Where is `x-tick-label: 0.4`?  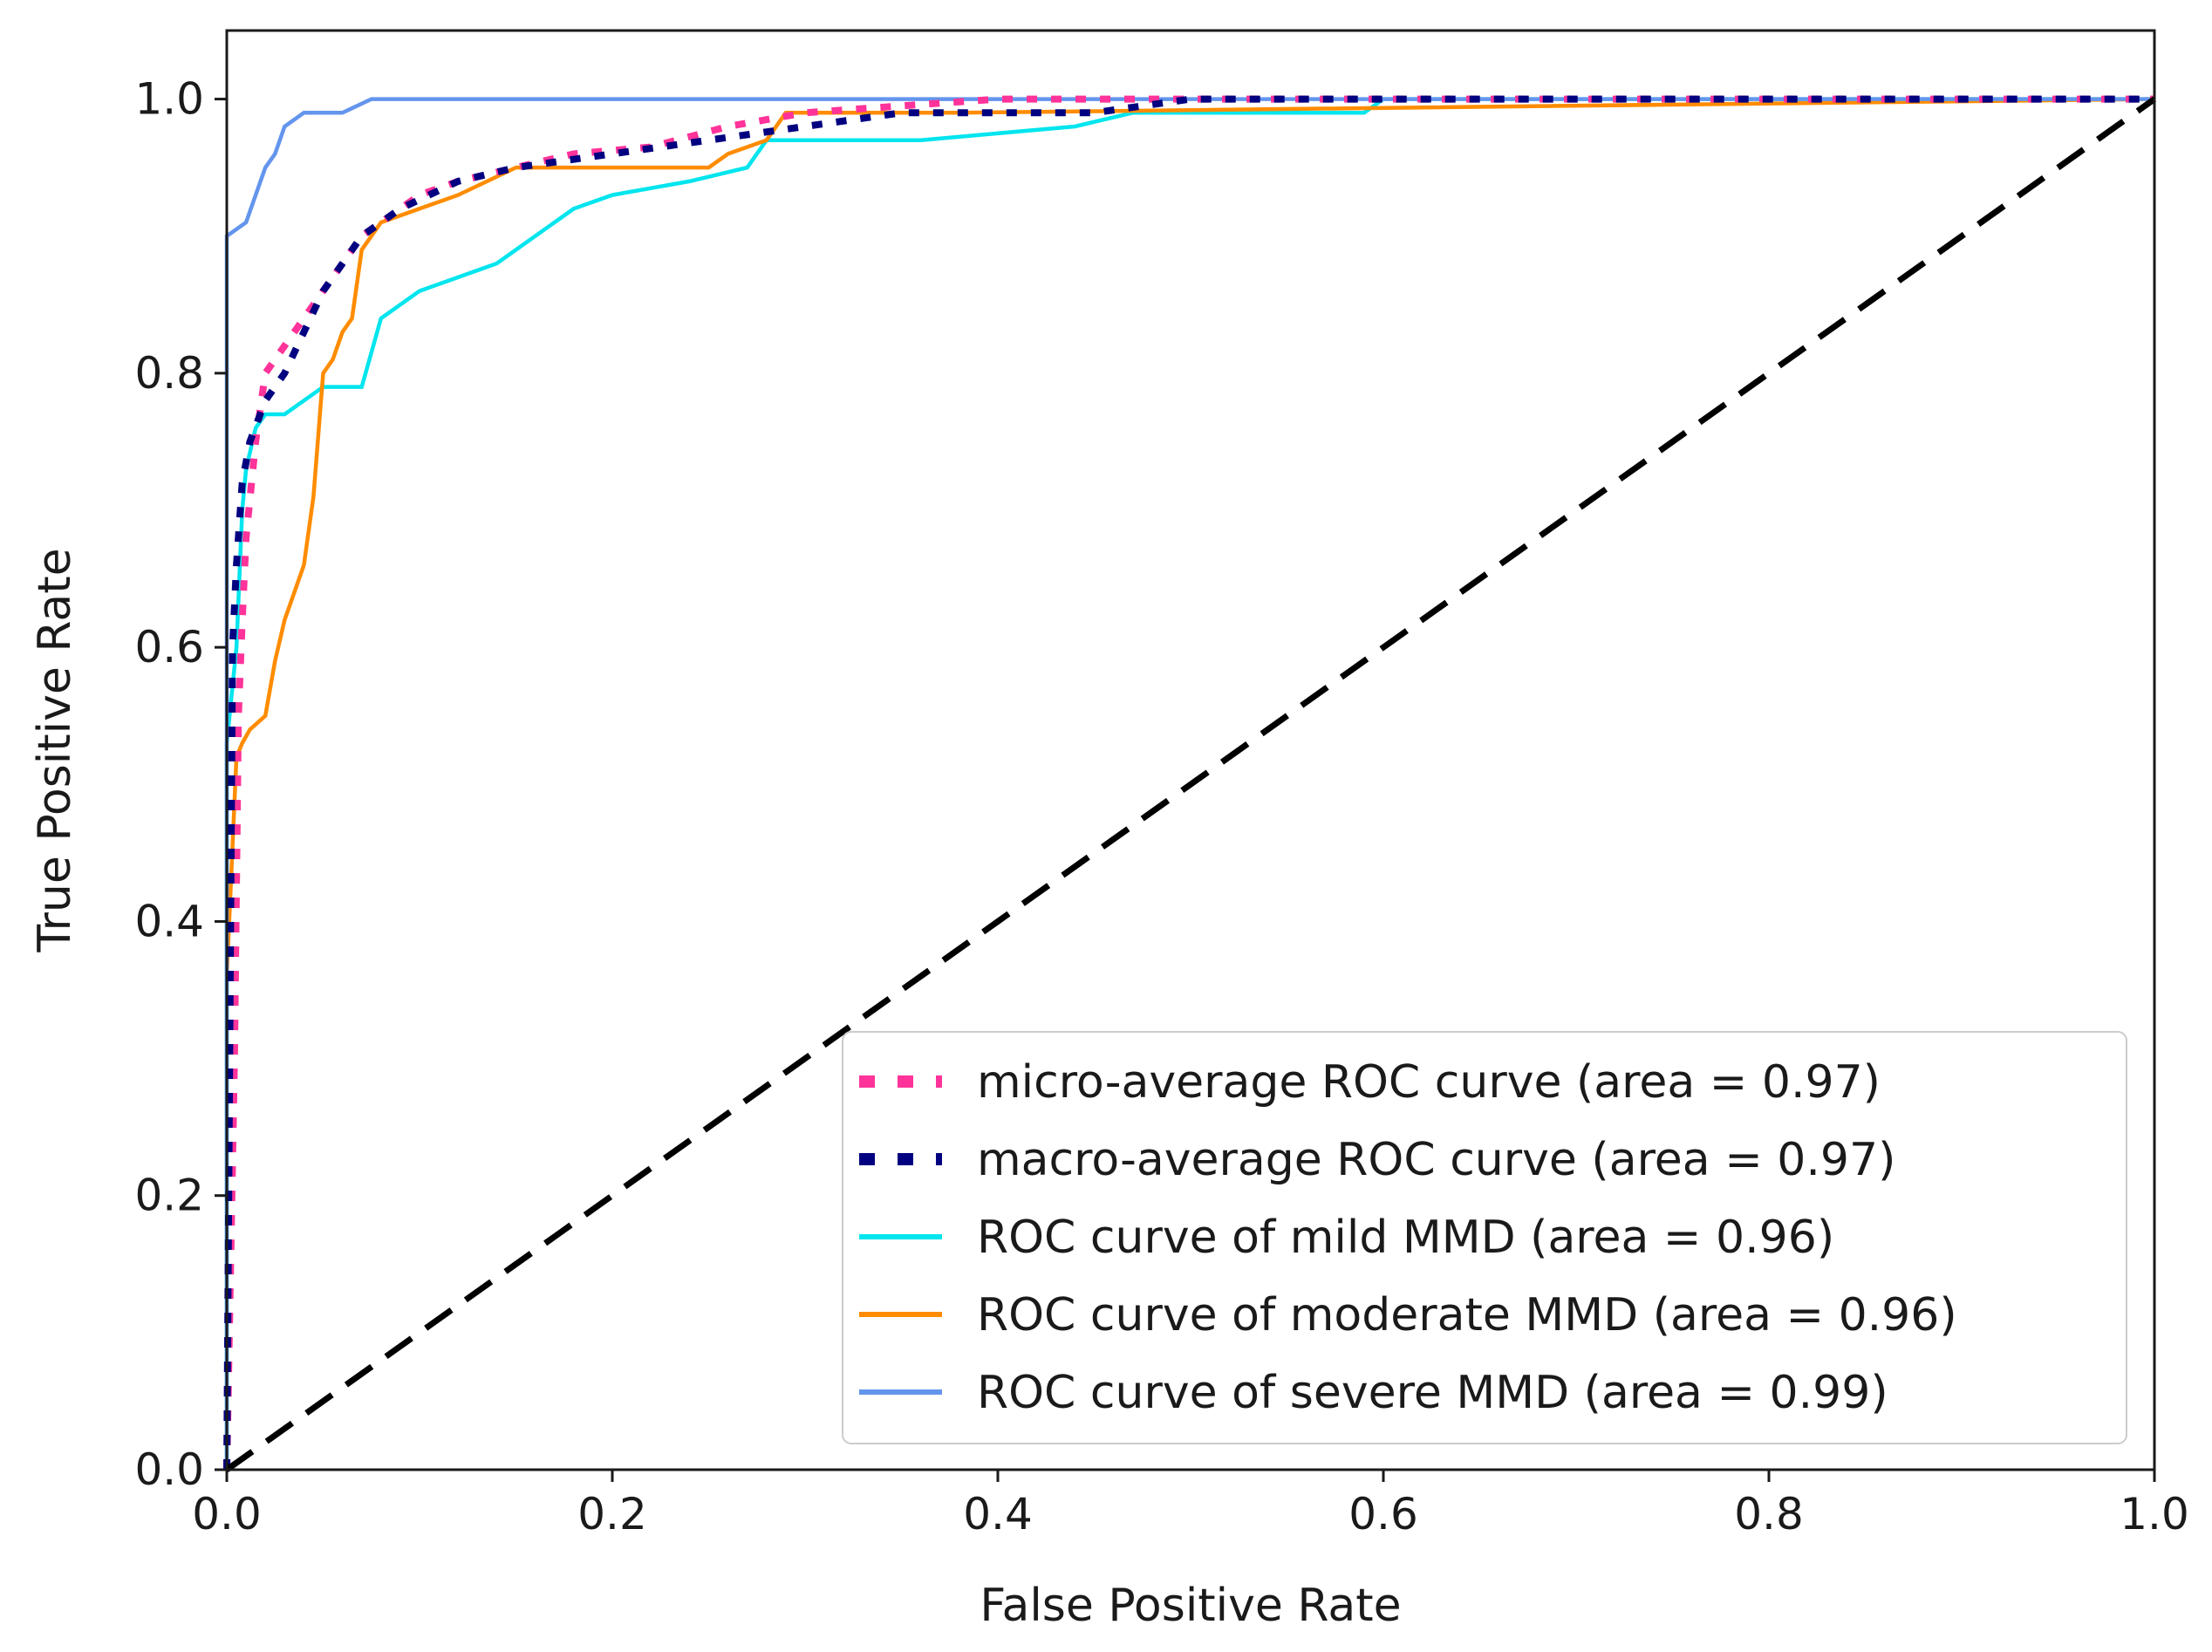 x-tick-label: 0.4 is located at coordinates (998, 1514).